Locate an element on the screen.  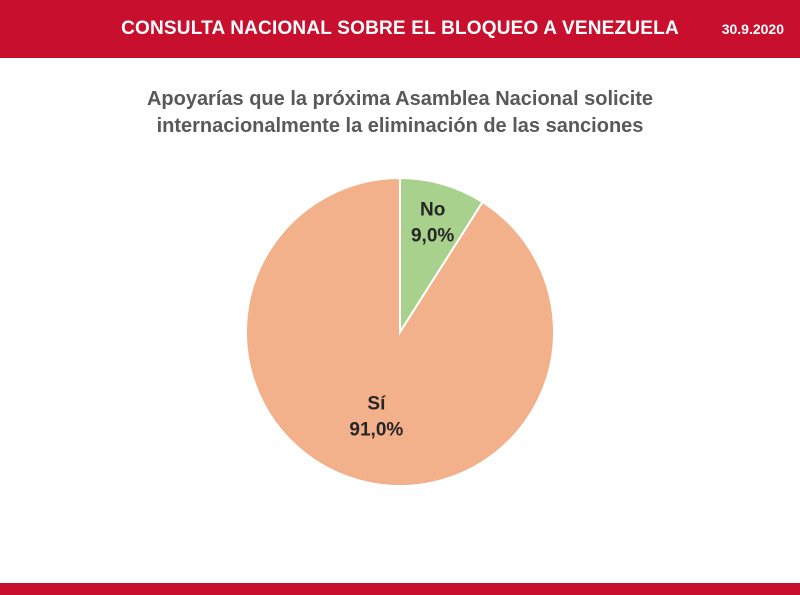
header-bar is located at coordinates (400, 29).